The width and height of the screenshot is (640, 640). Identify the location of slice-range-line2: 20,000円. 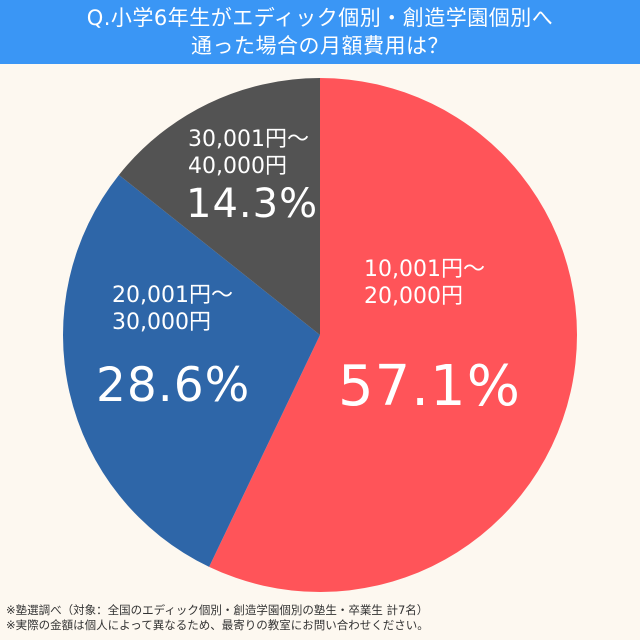
(413, 296).